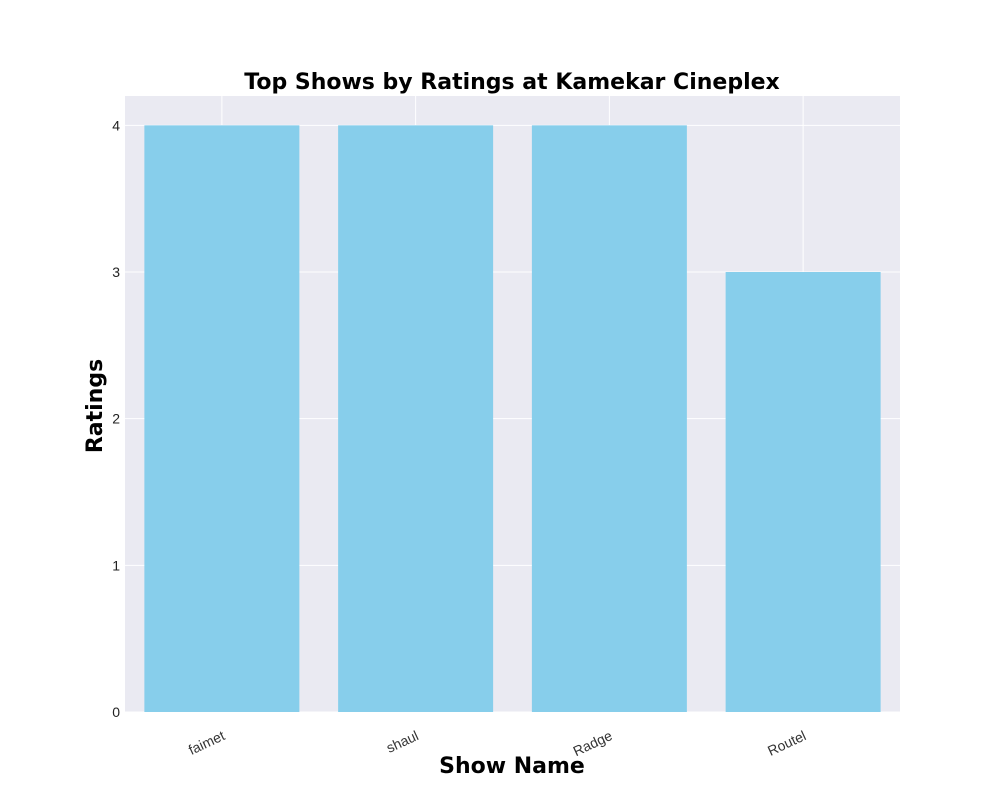 The image size is (1000, 800). Describe the element at coordinates (512, 766) in the screenshot. I see `x-axis-label: Show Name` at that location.